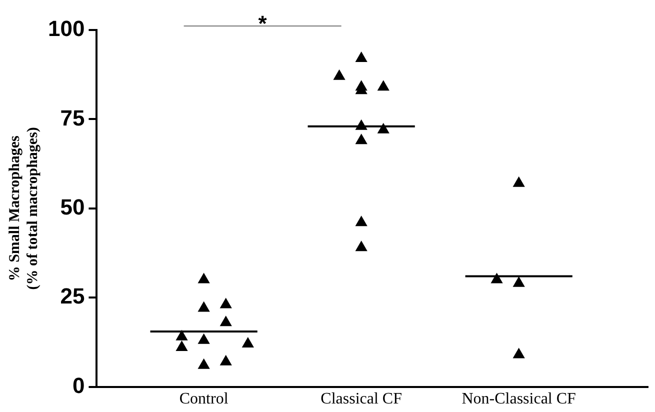  What do you see at coordinates (66, 29) in the screenshot?
I see `y-tick-label: 100` at bounding box center [66, 29].